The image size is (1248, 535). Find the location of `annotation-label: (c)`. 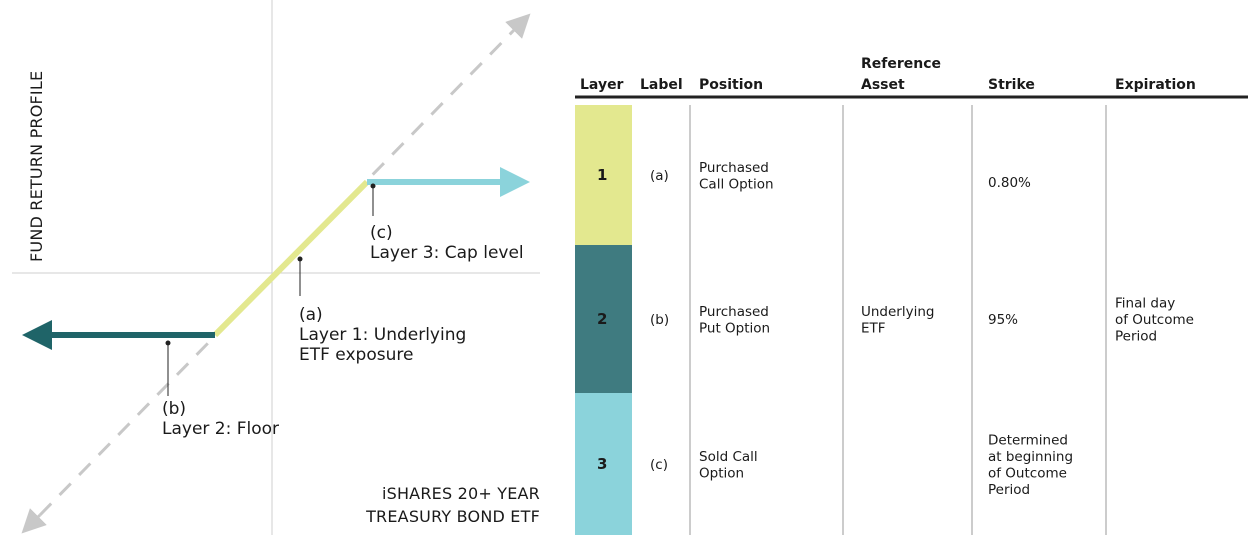

annotation-label: (c) is located at coordinates (381, 233).